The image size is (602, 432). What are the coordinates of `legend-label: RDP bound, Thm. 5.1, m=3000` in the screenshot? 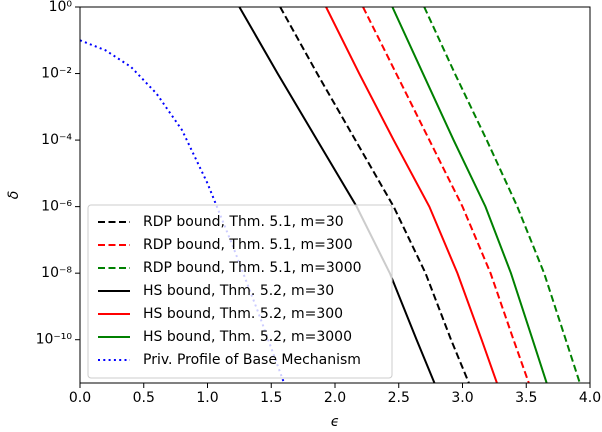 It's located at (252, 268).